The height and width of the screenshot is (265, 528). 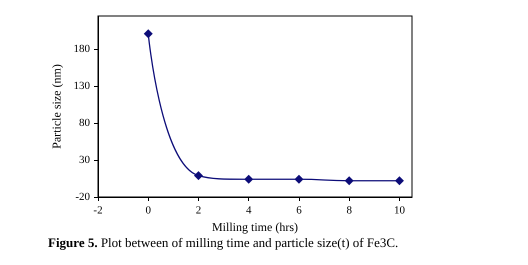 What do you see at coordinates (57, 106) in the screenshot?
I see `y-axis-title: Particle size (nm)` at bounding box center [57, 106].